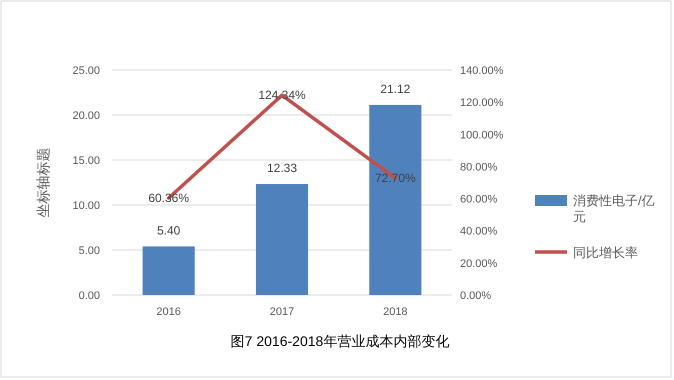  I want to click on y-tick-label: 25.00, so click(86, 71).